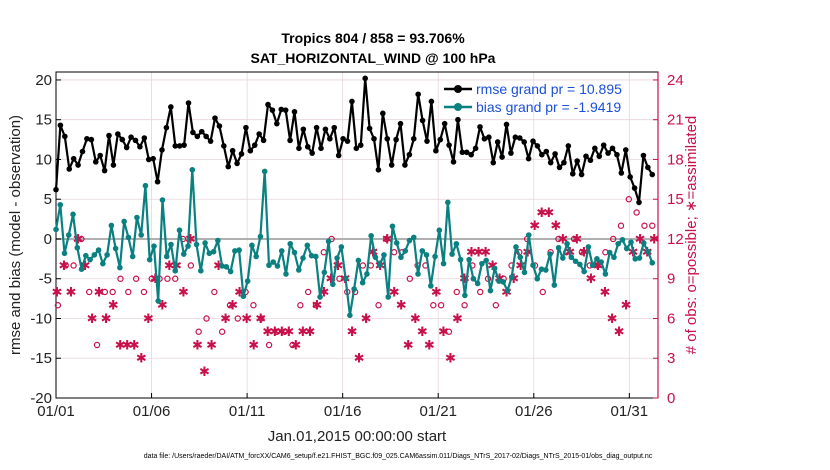 Image resolution: width=830 pixels, height=470 pixels. Describe the element at coordinates (458, 89) in the screenshot. I see `legend-rmse-marker` at that location.